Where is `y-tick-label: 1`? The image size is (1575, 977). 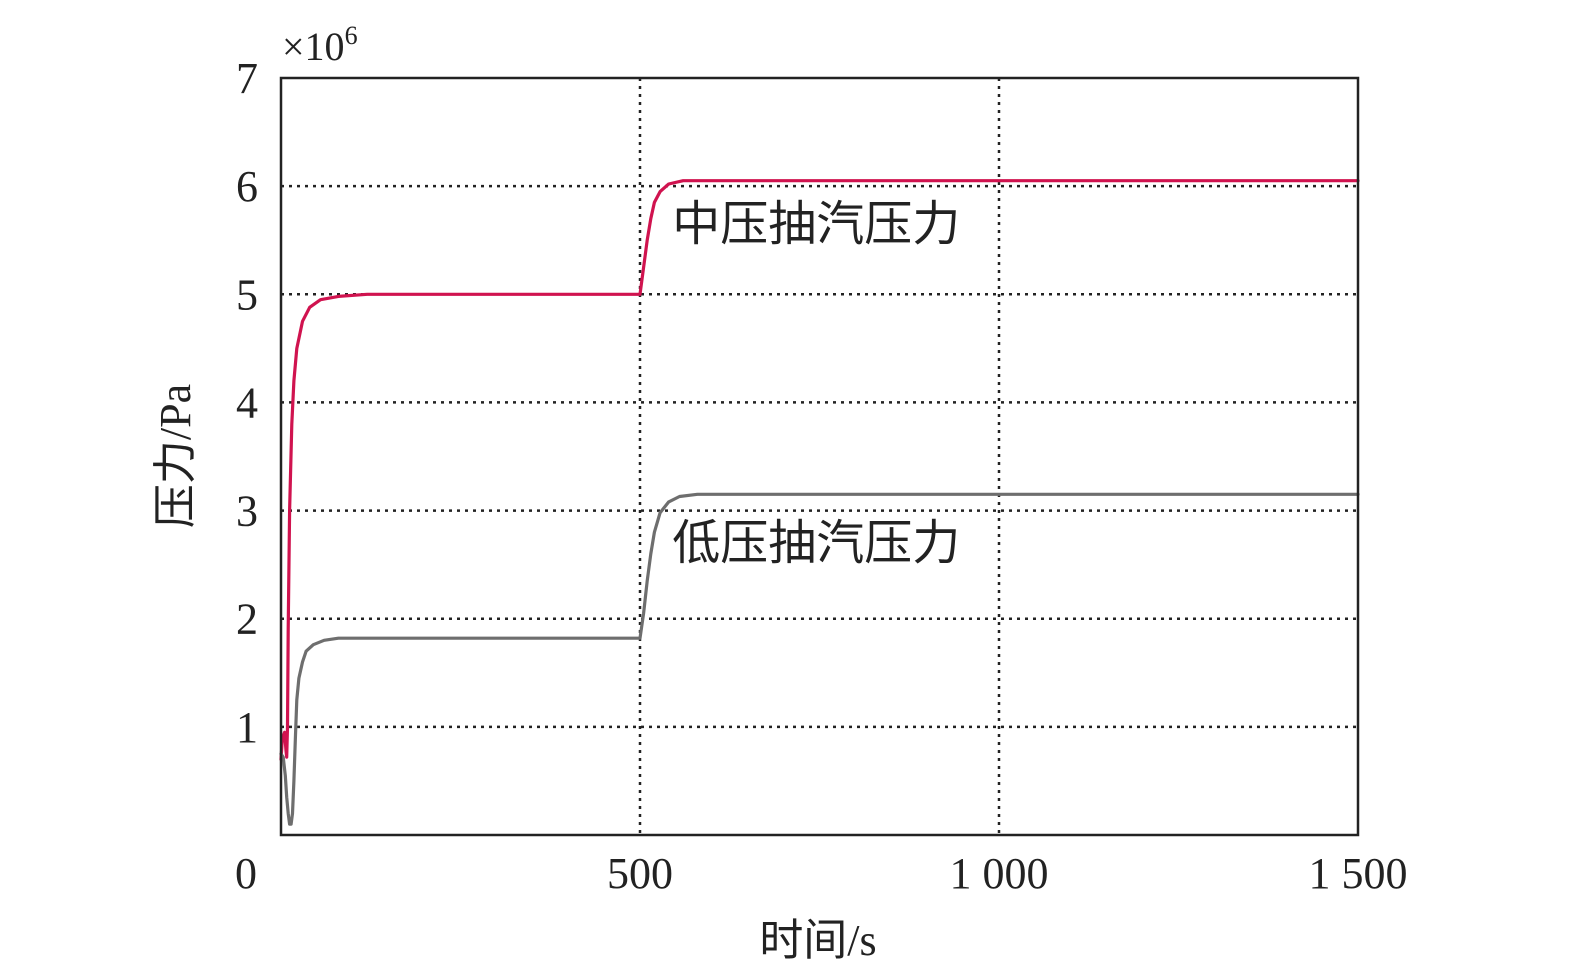
y-tick-label: 1 is located at coordinates (247, 727).